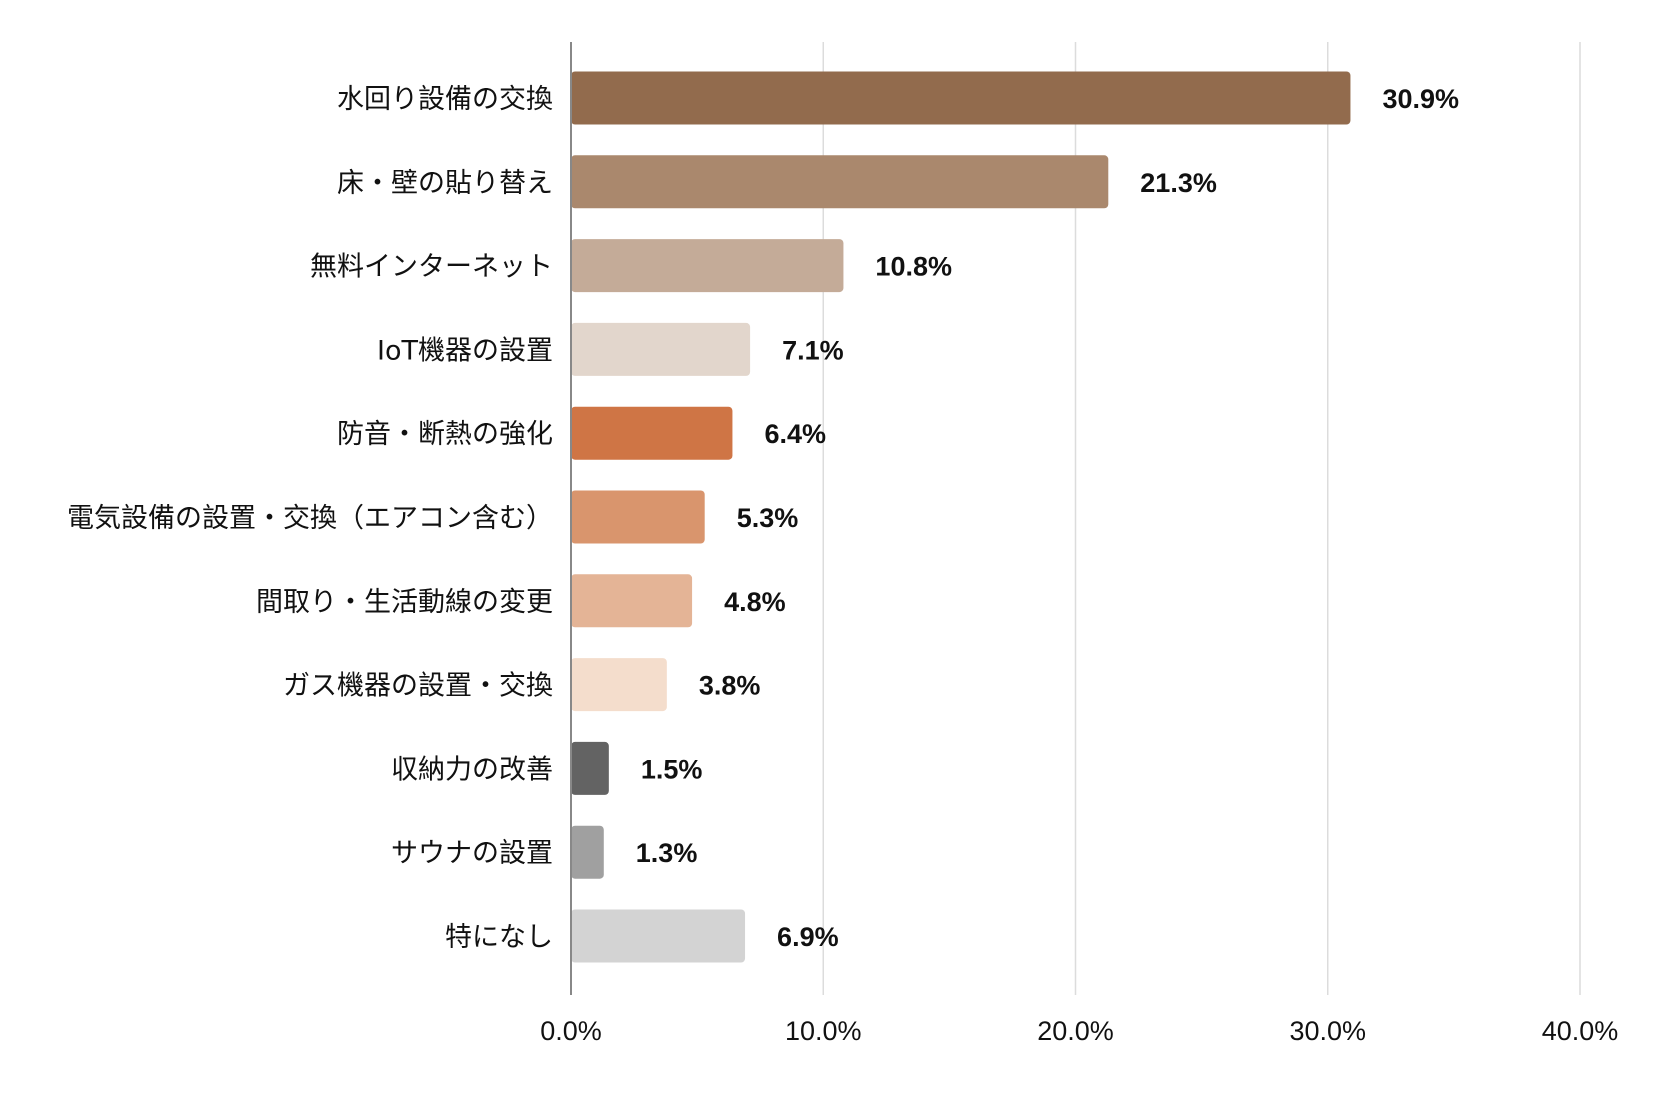  What do you see at coordinates (795, 434) in the screenshot?
I see `data-label: 6.4%` at bounding box center [795, 434].